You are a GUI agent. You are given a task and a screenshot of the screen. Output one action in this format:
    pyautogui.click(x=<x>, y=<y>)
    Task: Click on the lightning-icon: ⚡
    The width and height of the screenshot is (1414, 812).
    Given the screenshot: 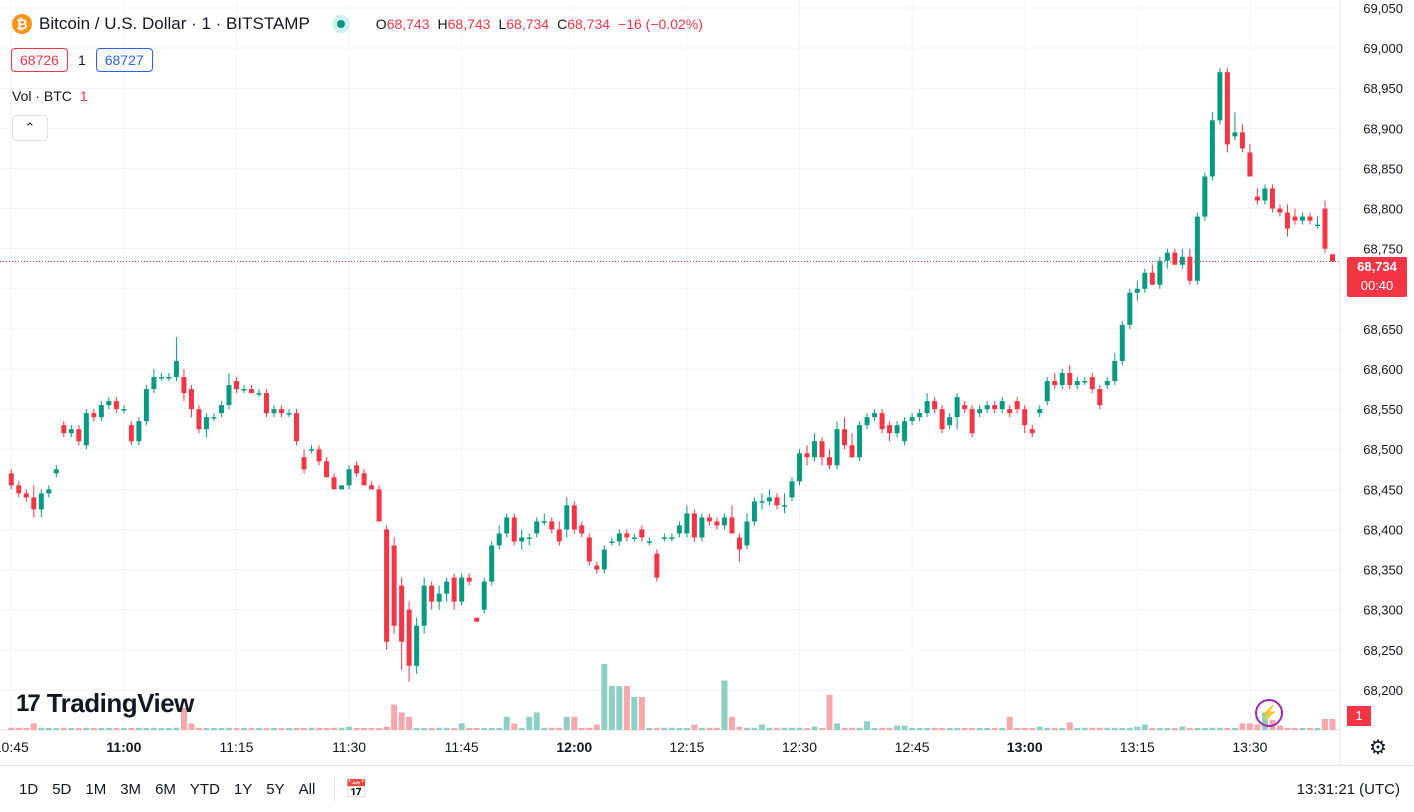 What is the action you would take?
    pyautogui.click(x=1269, y=713)
    